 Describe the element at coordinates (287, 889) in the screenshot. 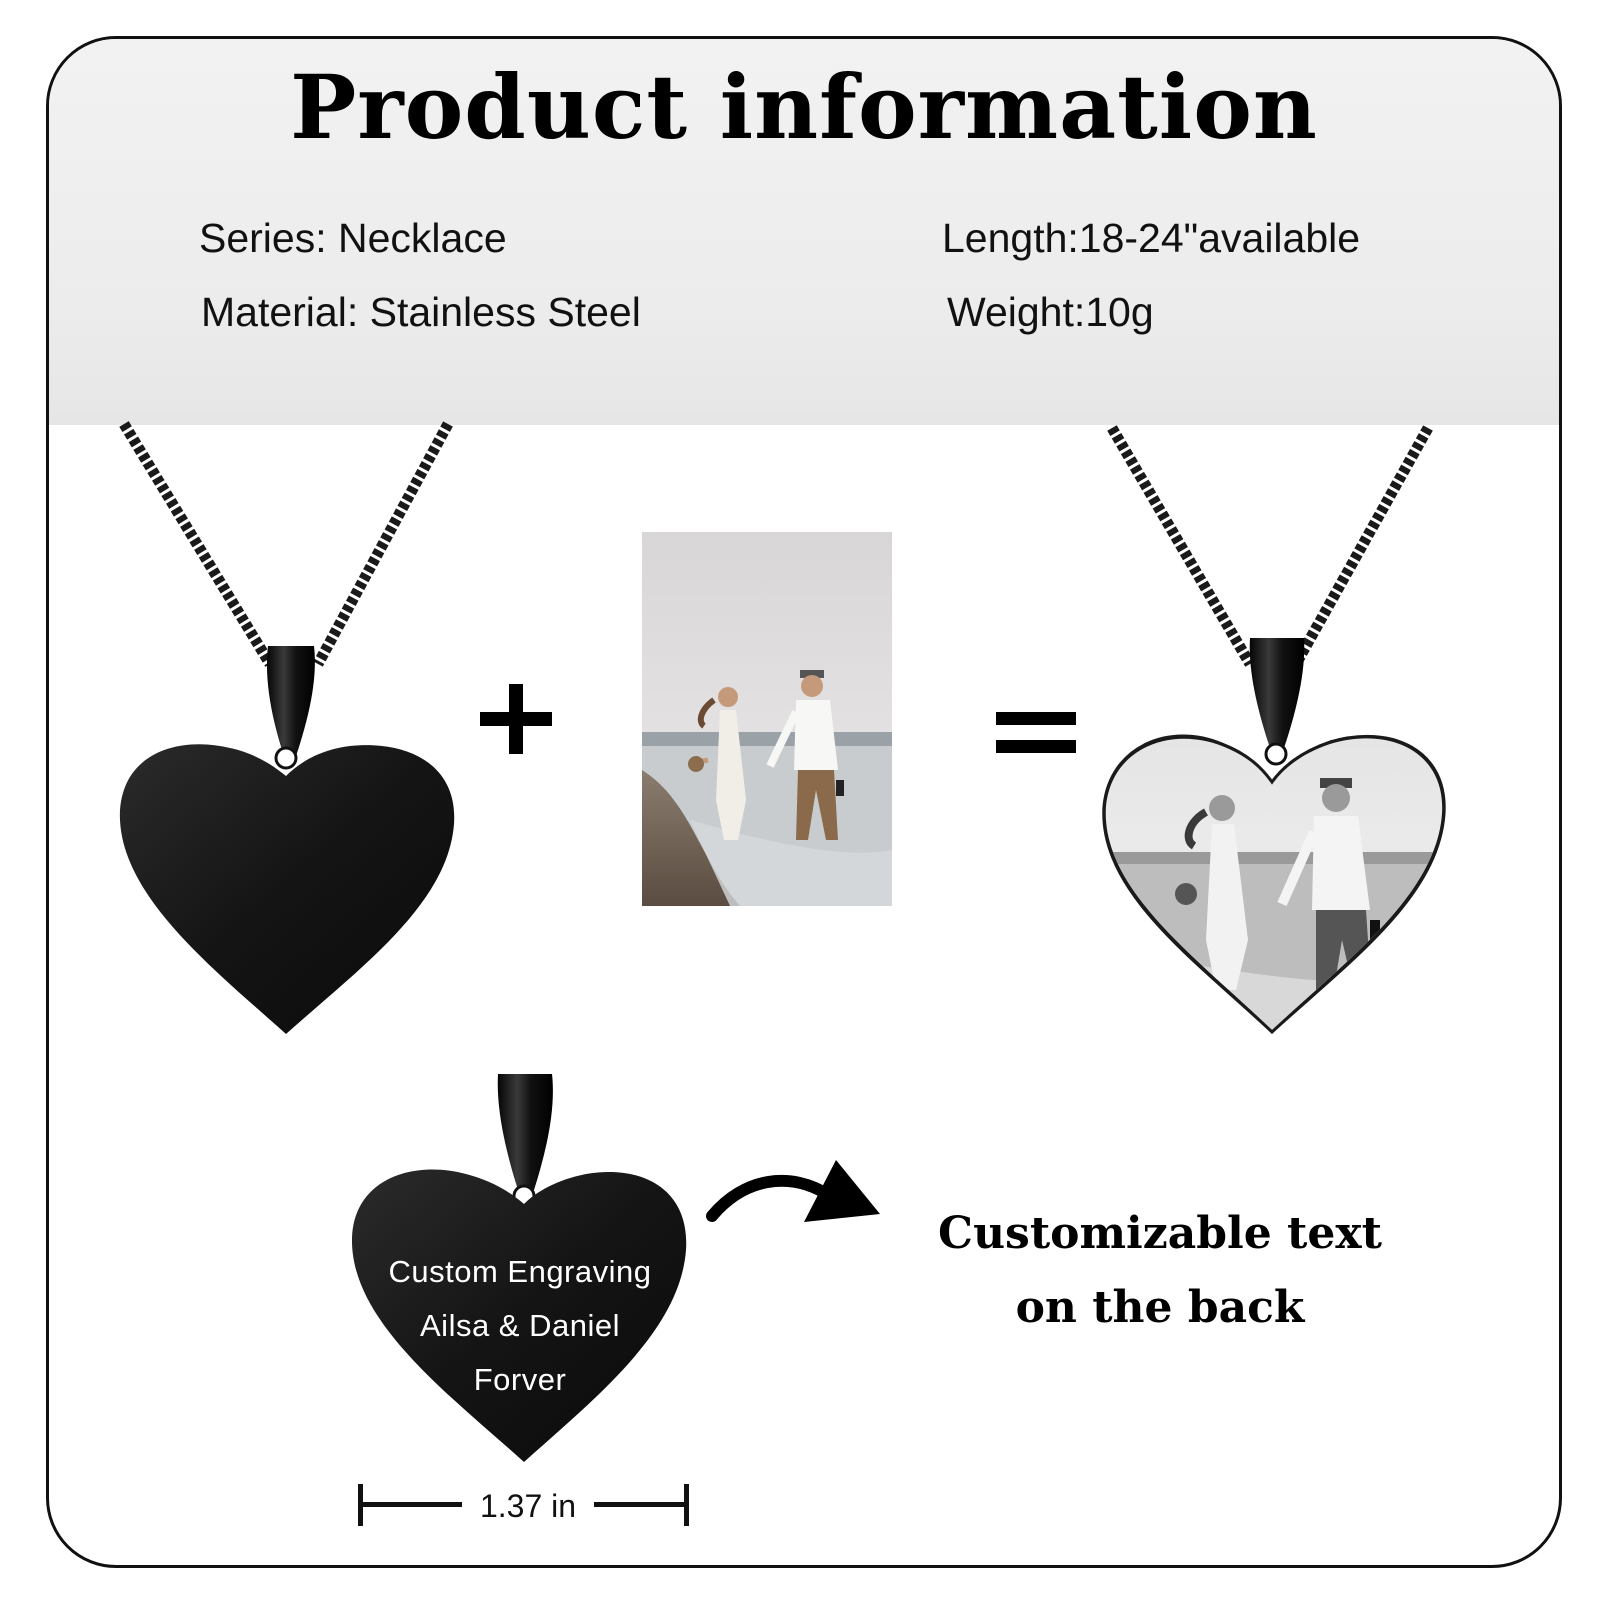

I see `blank-heart-pendant` at that location.